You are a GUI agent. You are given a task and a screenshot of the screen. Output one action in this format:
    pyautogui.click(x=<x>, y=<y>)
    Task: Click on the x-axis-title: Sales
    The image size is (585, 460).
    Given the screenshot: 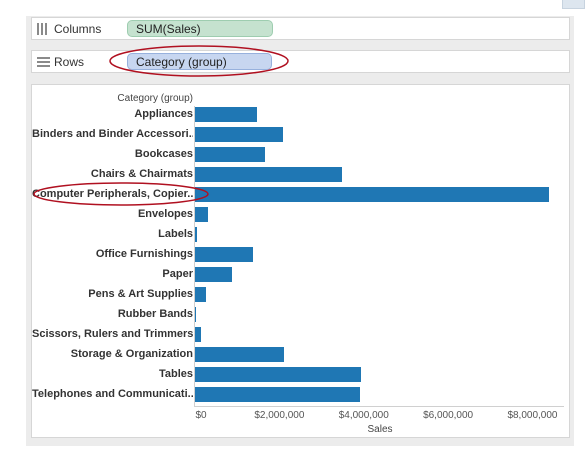 What is the action you would take?
    pyautogui.click(x=380, y=429)
    